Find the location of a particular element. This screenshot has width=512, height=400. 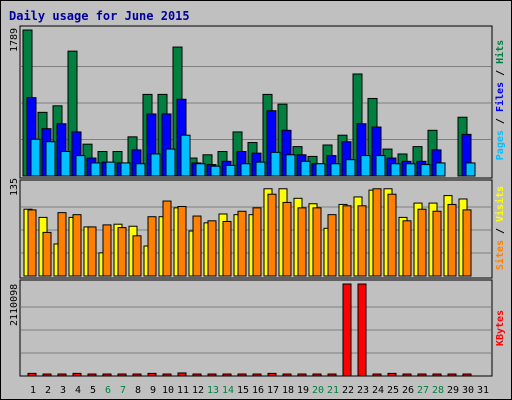

middle-axis-legend: Sites / Visits is located at coordinates (500, 228).